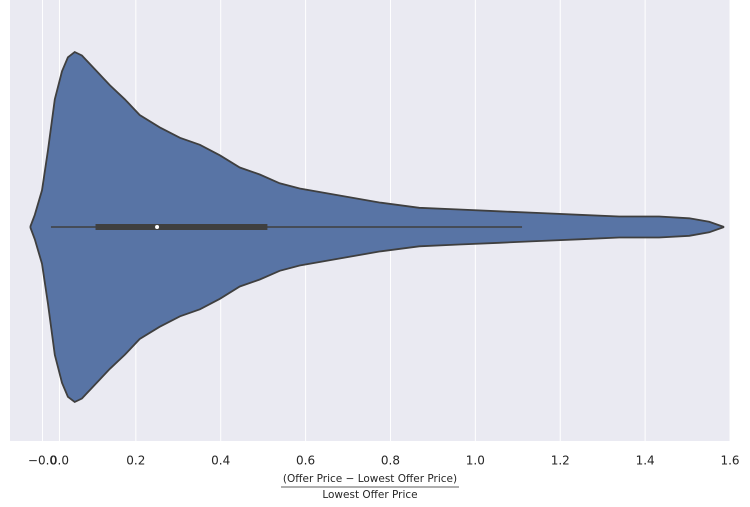 Image resolution: width=750 pixels, height=507 pixels. What do you see at coordinates (42, 461) in the screenshot?
I see `x-tick-label: −0.0` at bounding box center [42, 461].